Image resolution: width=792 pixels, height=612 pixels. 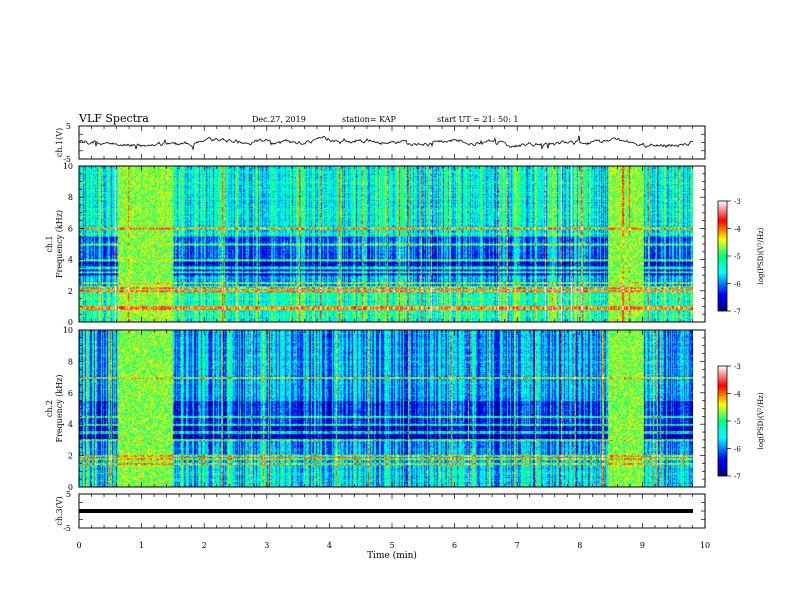 I want to click on y-axis-label: ch.1(V), so click(x=59, y=142).